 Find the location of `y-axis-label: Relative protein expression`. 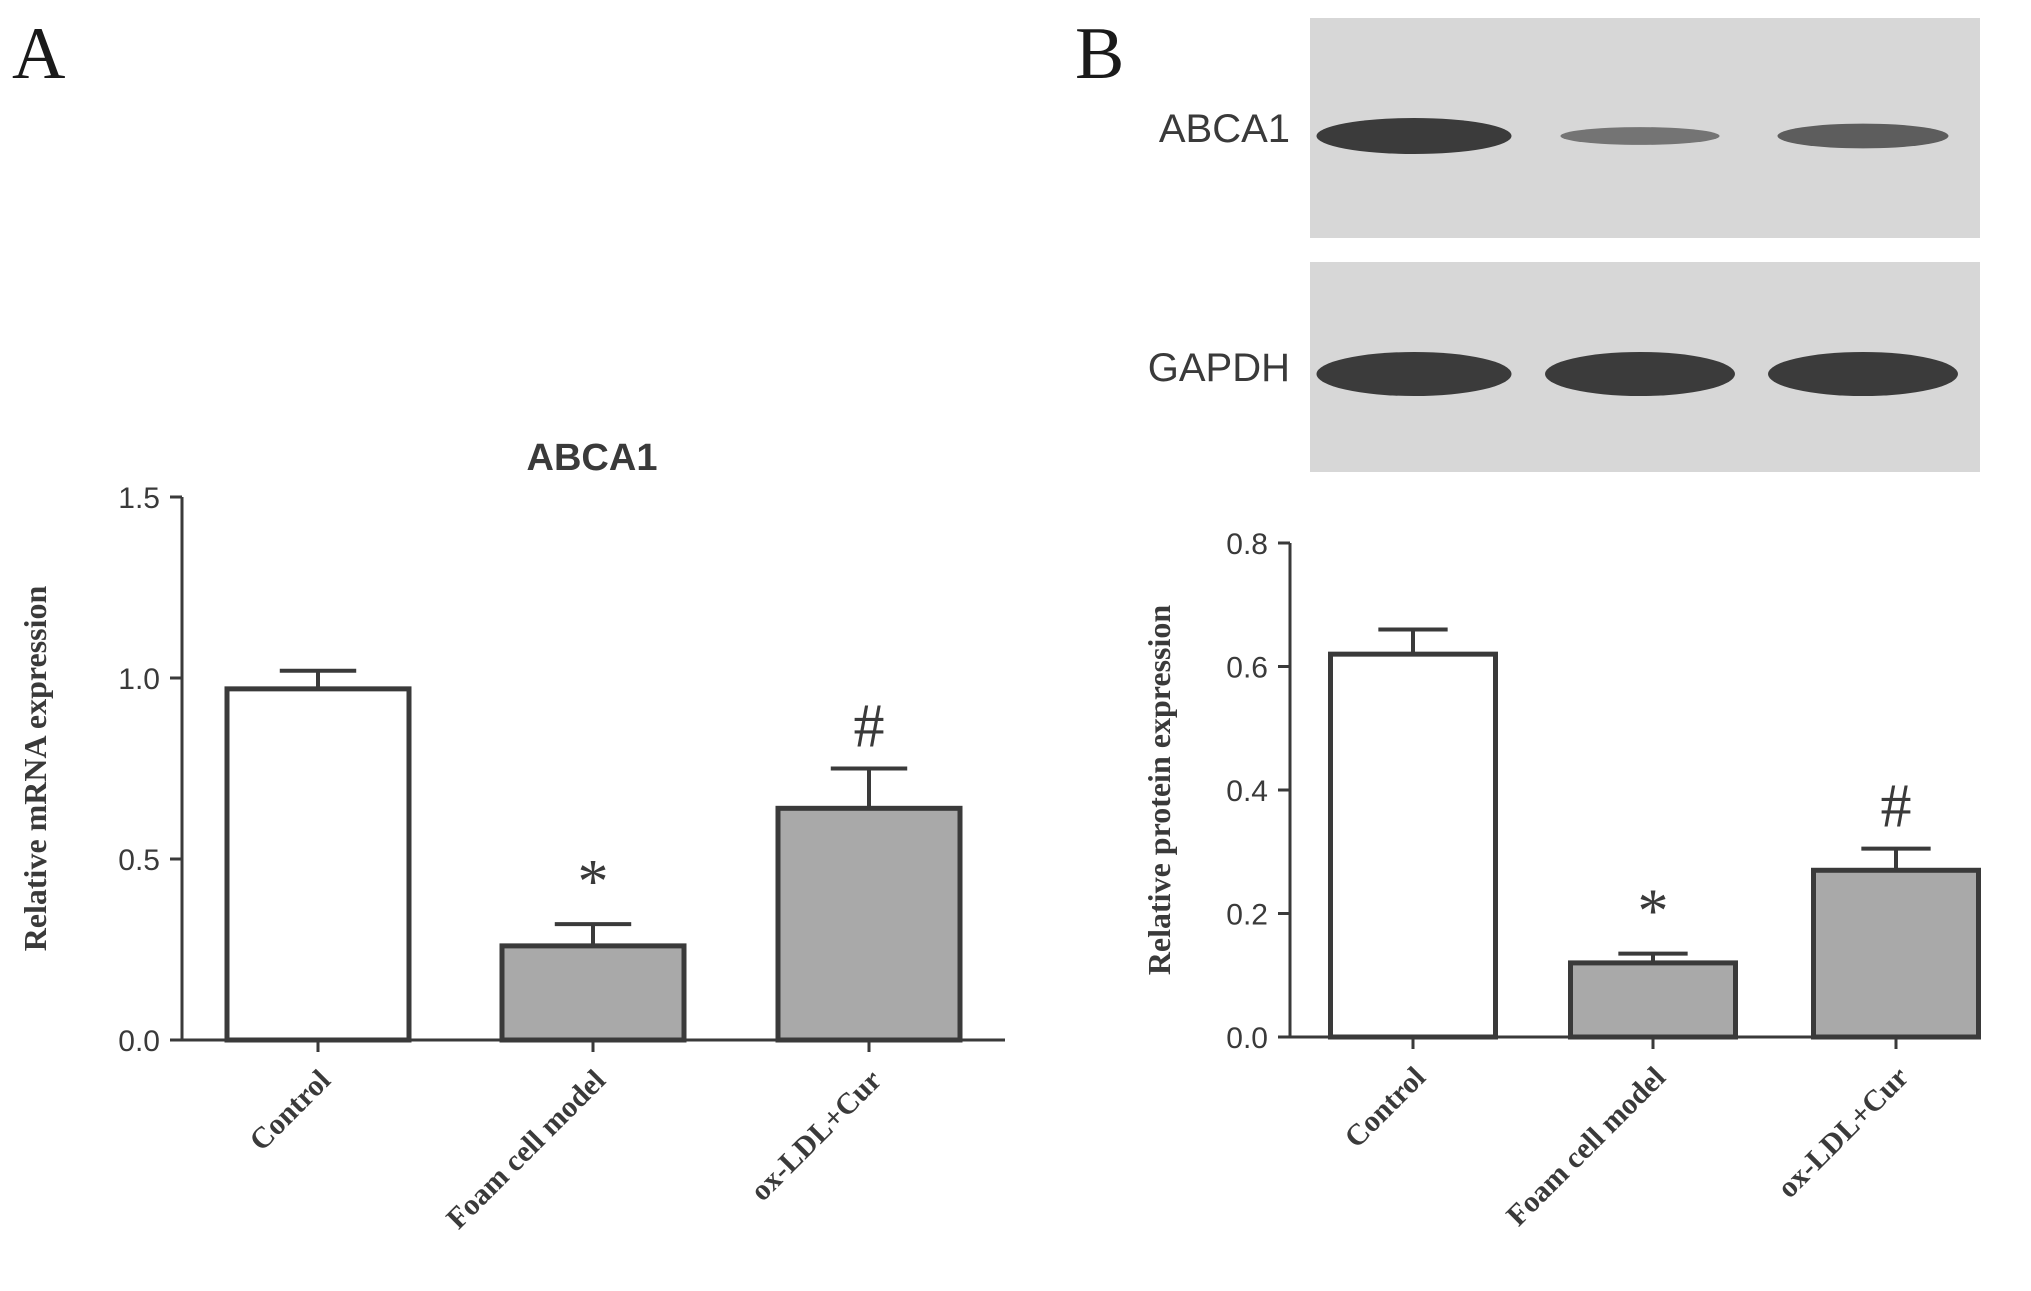

y-axis-label: Relative protein expression is located at coordinates (1159, 790).